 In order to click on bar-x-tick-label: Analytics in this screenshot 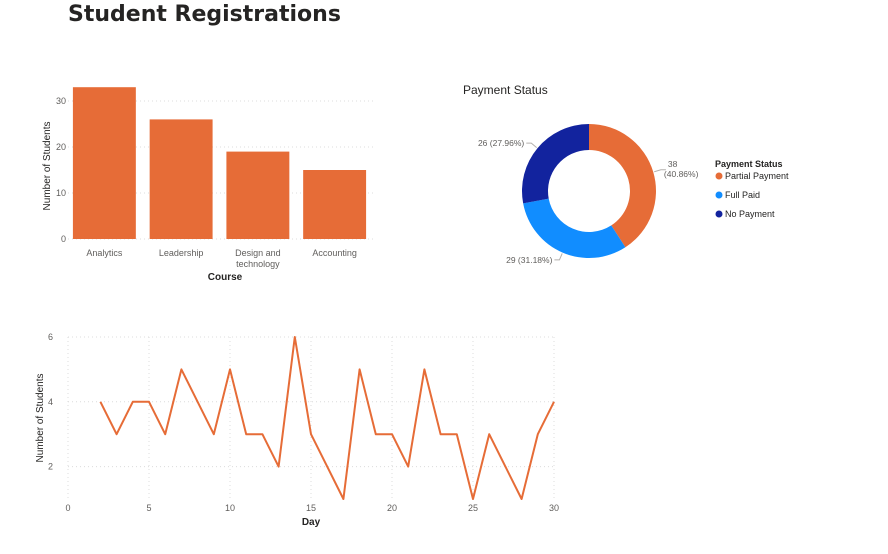, I will do `click(104, 253)`.